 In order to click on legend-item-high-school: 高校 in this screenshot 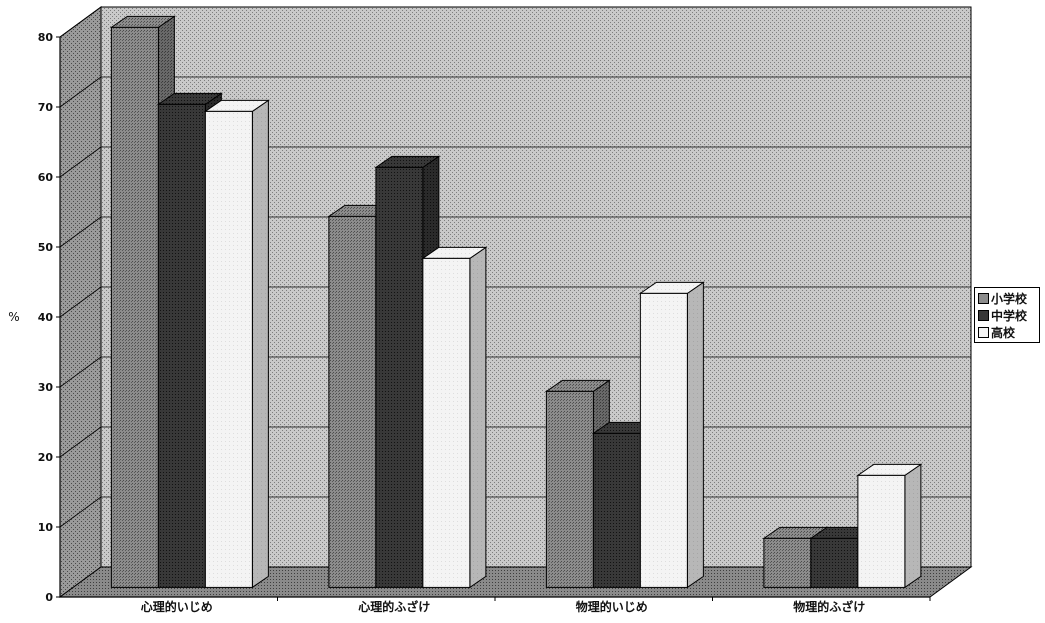, I will do `click(1008, 332)`.